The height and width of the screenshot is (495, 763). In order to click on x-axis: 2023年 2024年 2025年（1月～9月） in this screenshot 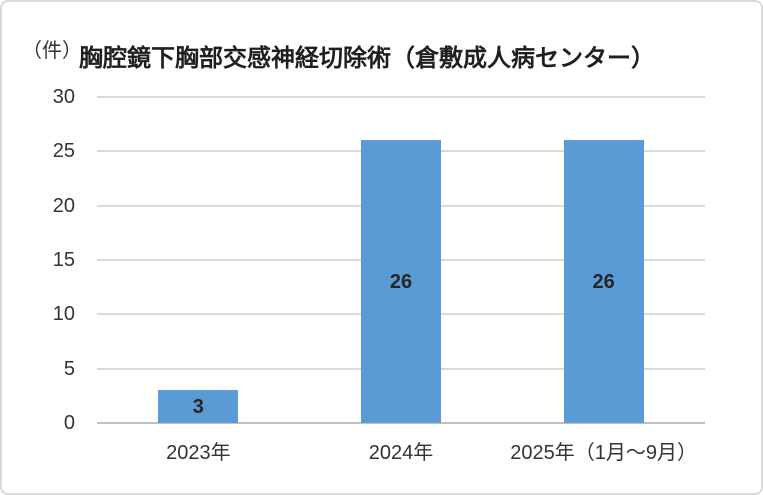, I will do `click(401, 451)`.